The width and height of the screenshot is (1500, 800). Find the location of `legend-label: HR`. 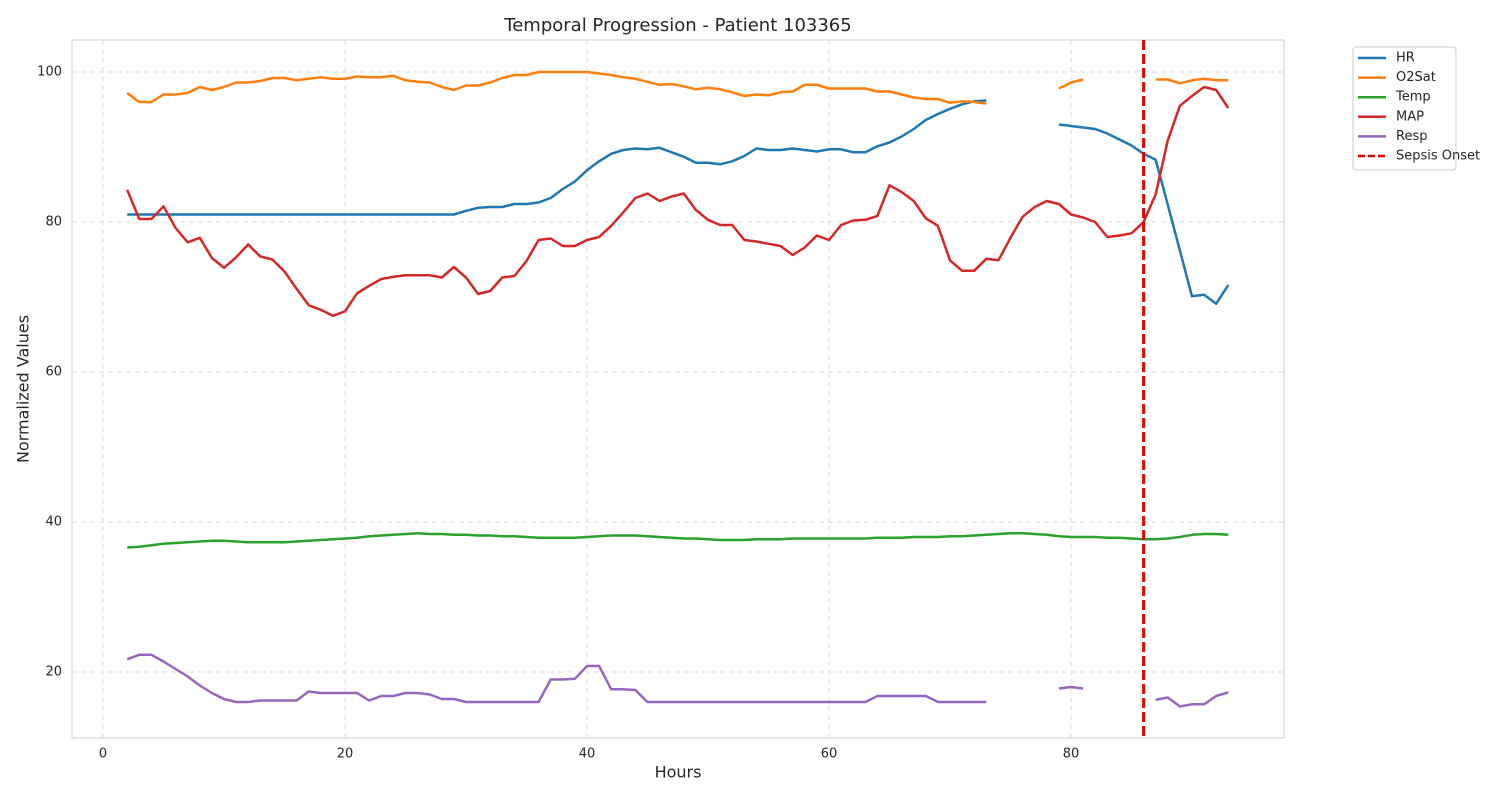

legend-label: HR is located at coordinates (1405, 58).